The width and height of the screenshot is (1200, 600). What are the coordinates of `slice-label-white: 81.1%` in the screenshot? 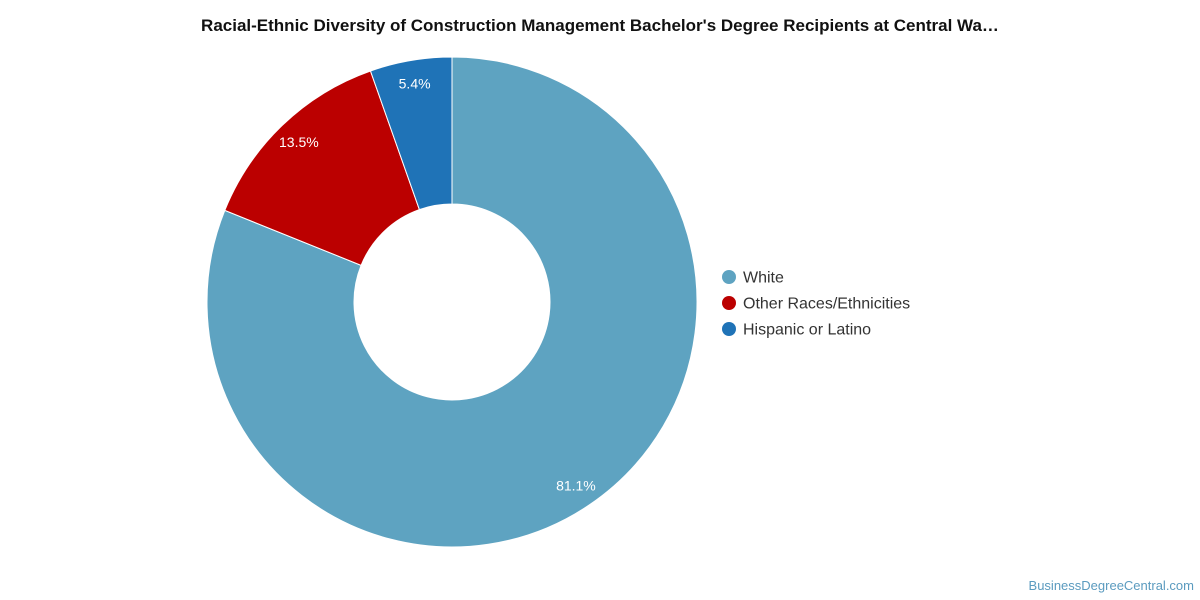 It's located at (576, 486).